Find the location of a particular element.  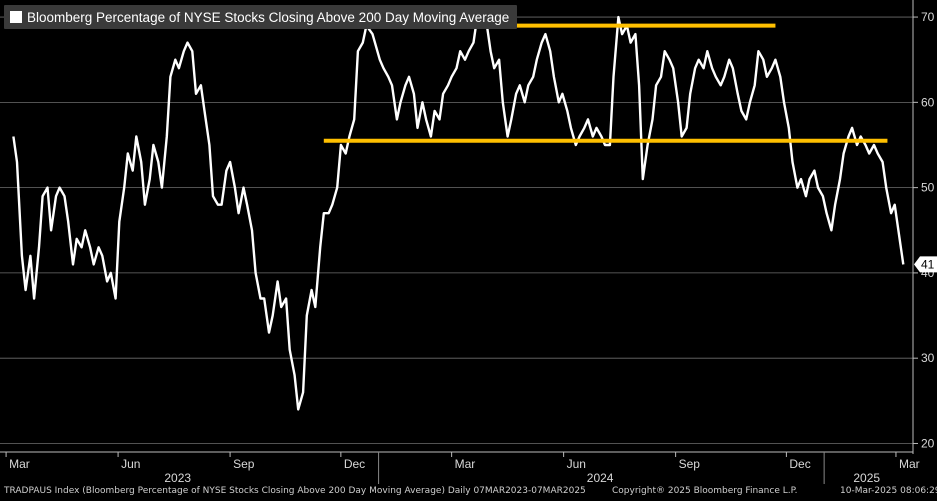

x-year-label: 2024 is located at coordinates (600, 478).